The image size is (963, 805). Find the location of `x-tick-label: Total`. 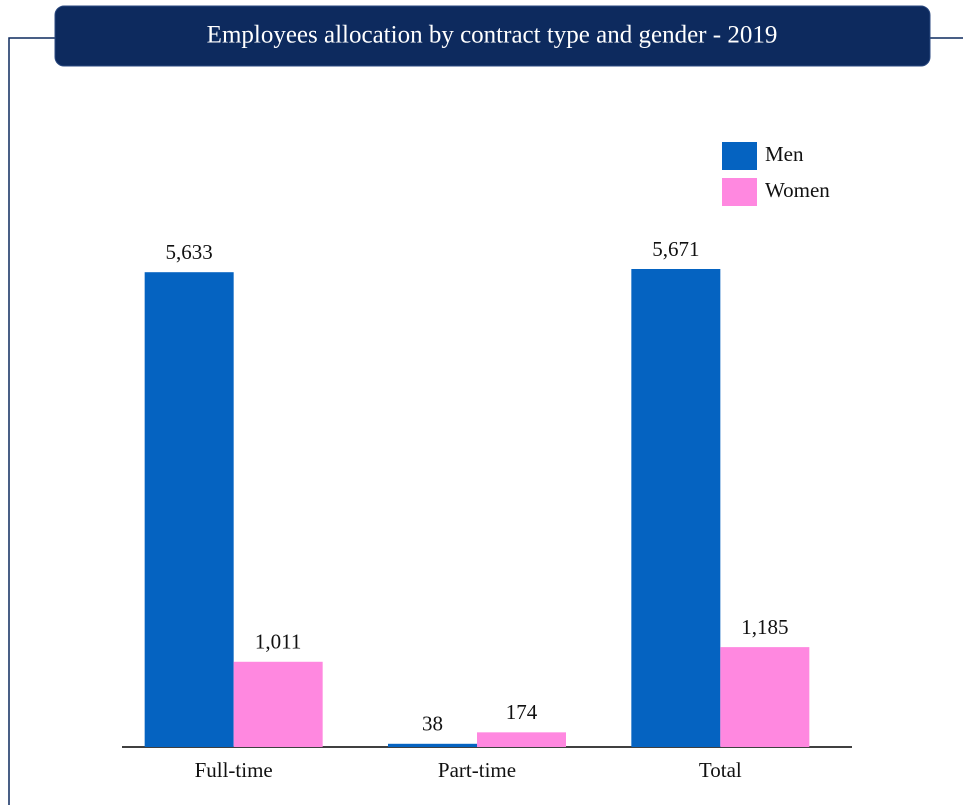

x-tick-label: Total is located at coordinates (720, 770).